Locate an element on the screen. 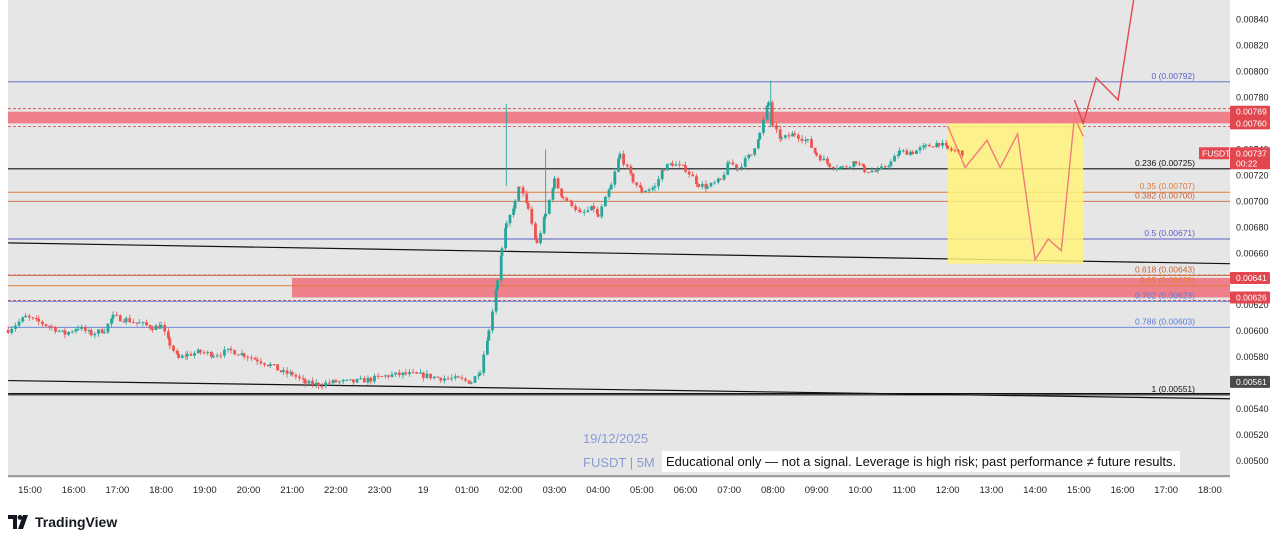 Image resolution: width=1280 pixels, height=543 pixels. price-axis-tick-label: 0.00680 is located at coordinates (1252, 227).